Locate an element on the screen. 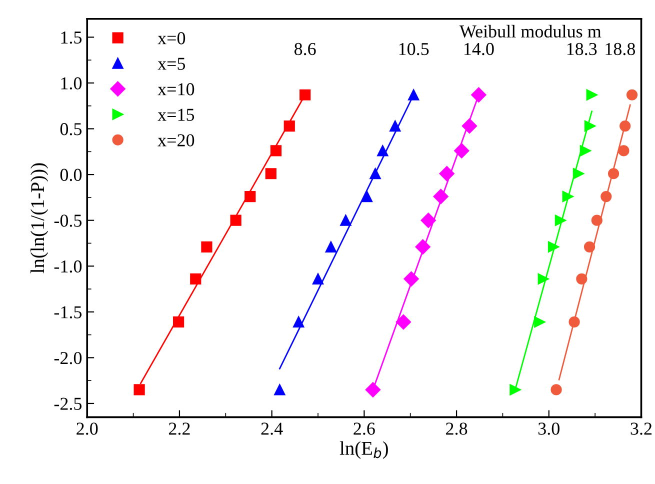 The height and width of the screenshot is (484, 655). y-tick-label: -0.5 is located at coordinates (68, 220).